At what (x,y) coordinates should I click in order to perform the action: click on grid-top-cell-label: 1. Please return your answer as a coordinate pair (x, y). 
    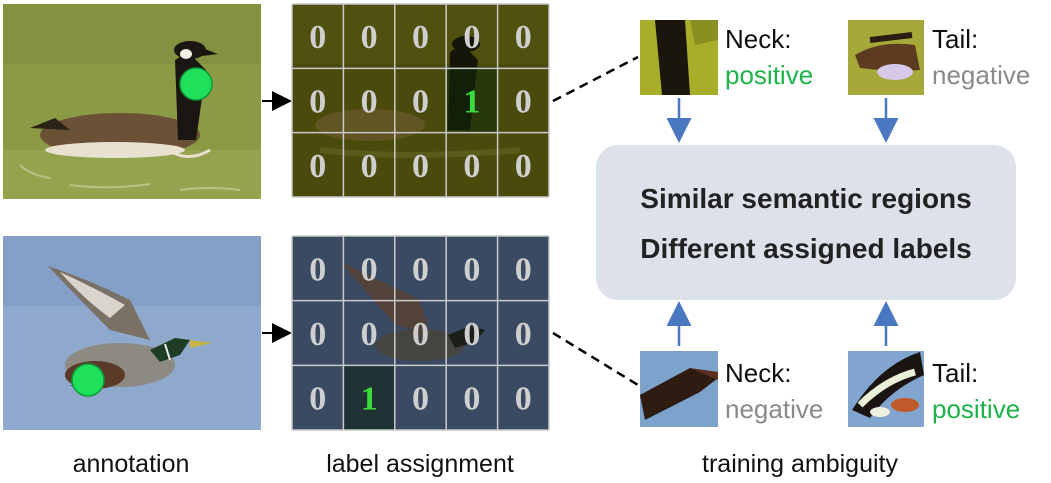
    Looking at the image, I should click on (471, 102).